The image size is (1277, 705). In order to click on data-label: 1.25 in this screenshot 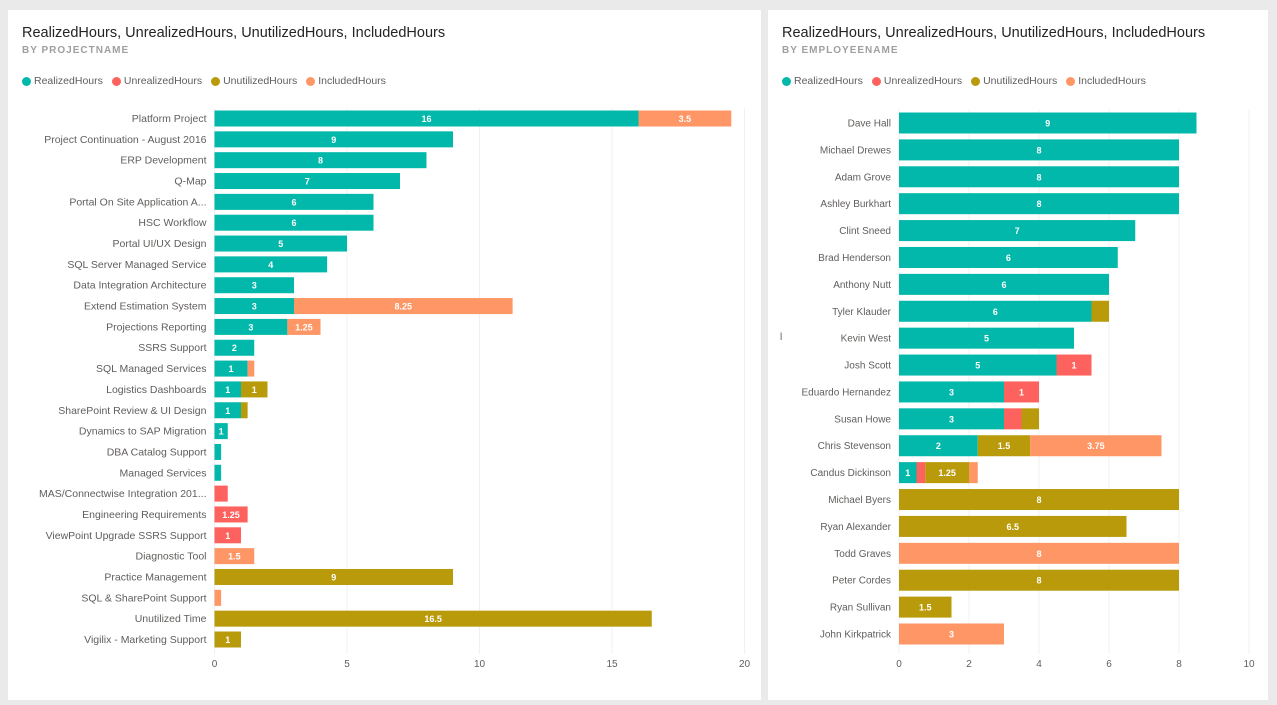, I will do `click(231, 515)`.